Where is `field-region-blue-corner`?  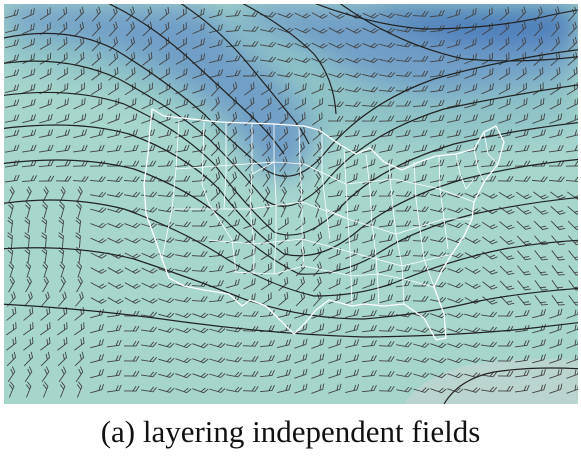
field-region-blue-corner is located at coordinates (34, 19).